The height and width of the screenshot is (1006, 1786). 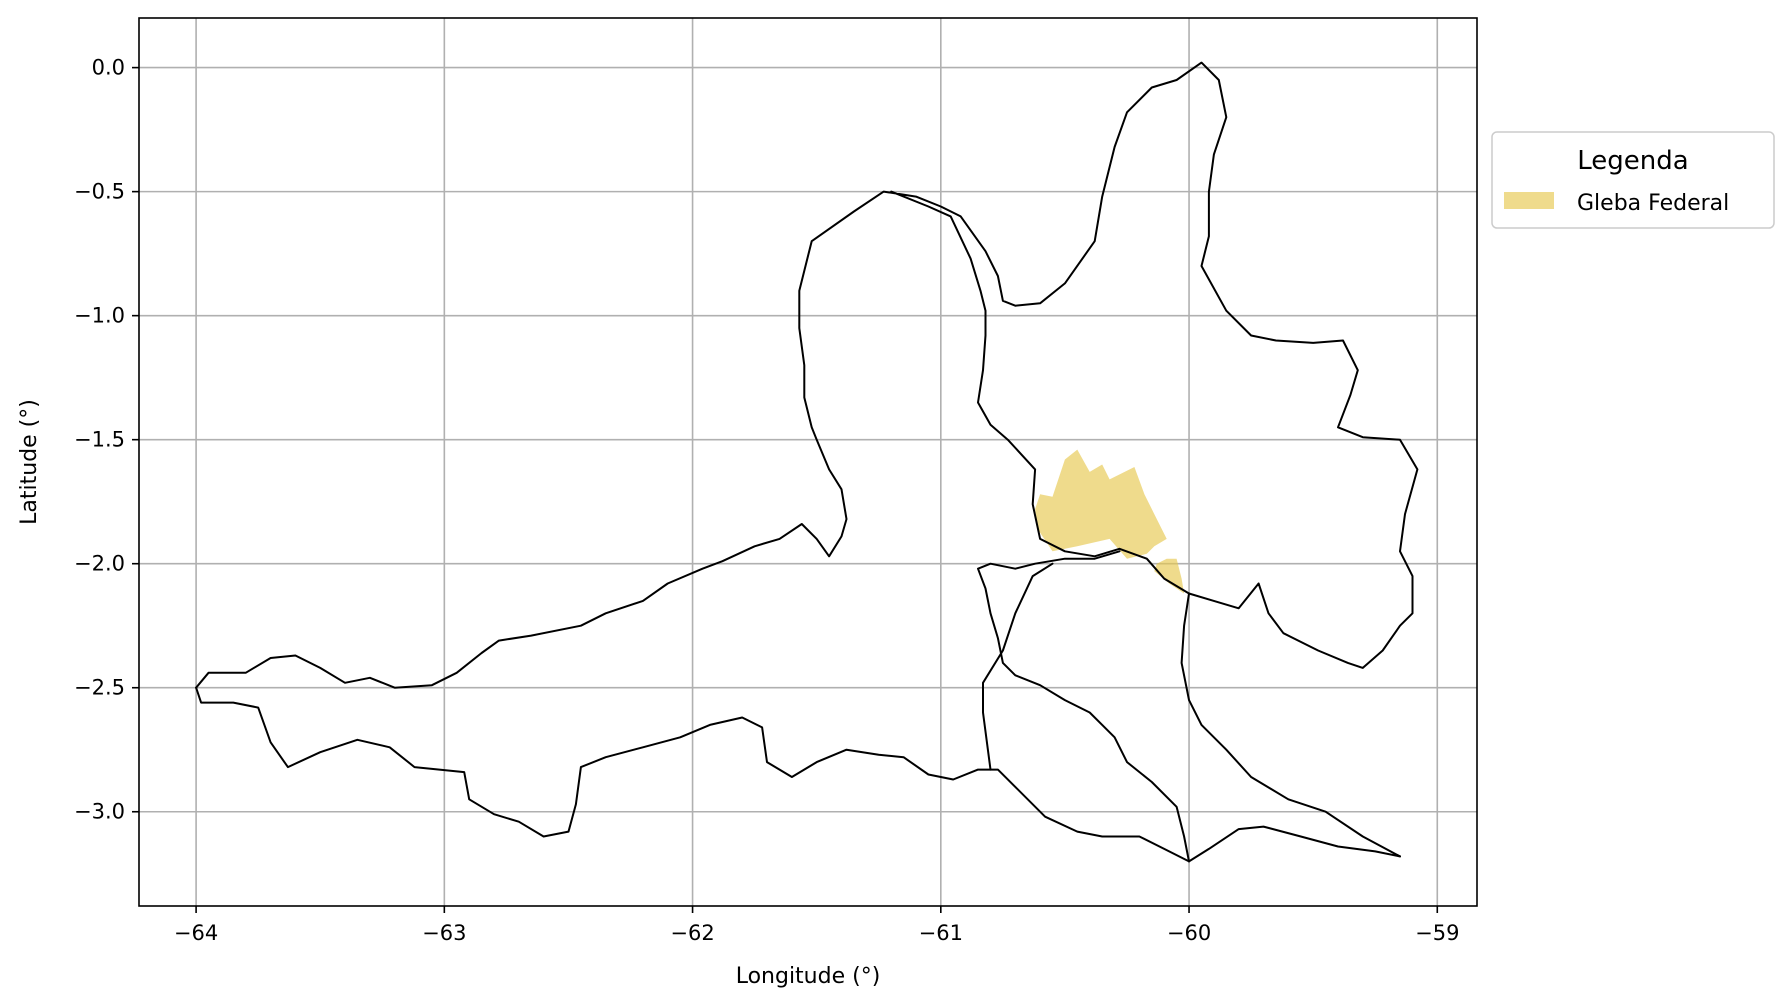 I want to click on y-tick-label: 0.0, so click(x=108, y=68).